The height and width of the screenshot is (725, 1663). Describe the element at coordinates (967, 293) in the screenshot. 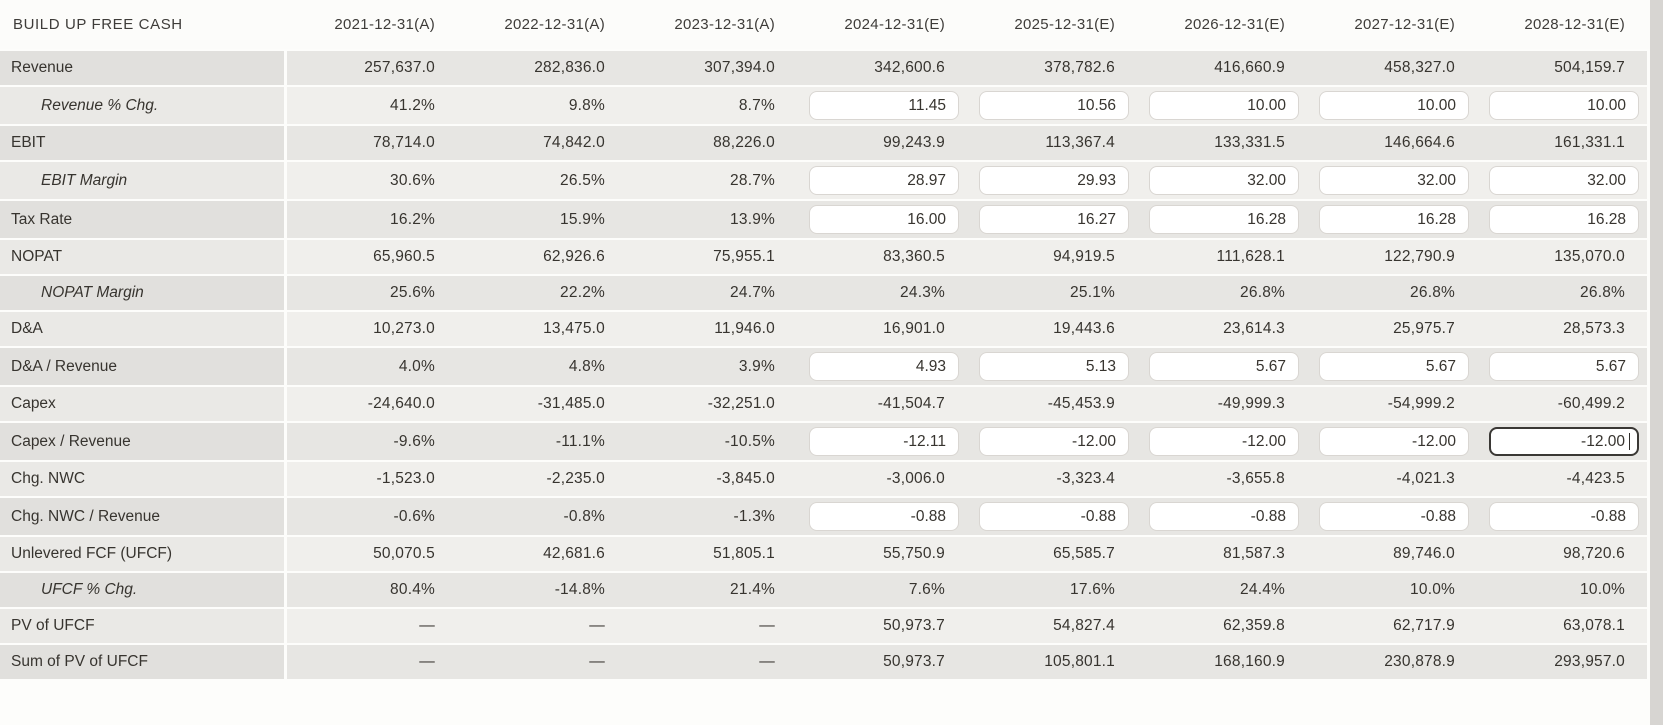

I see `row-data: 25.6% 22.2% 24.7% 24.3% 25.1% 26.8% 26.8% 26.8%` at that location.